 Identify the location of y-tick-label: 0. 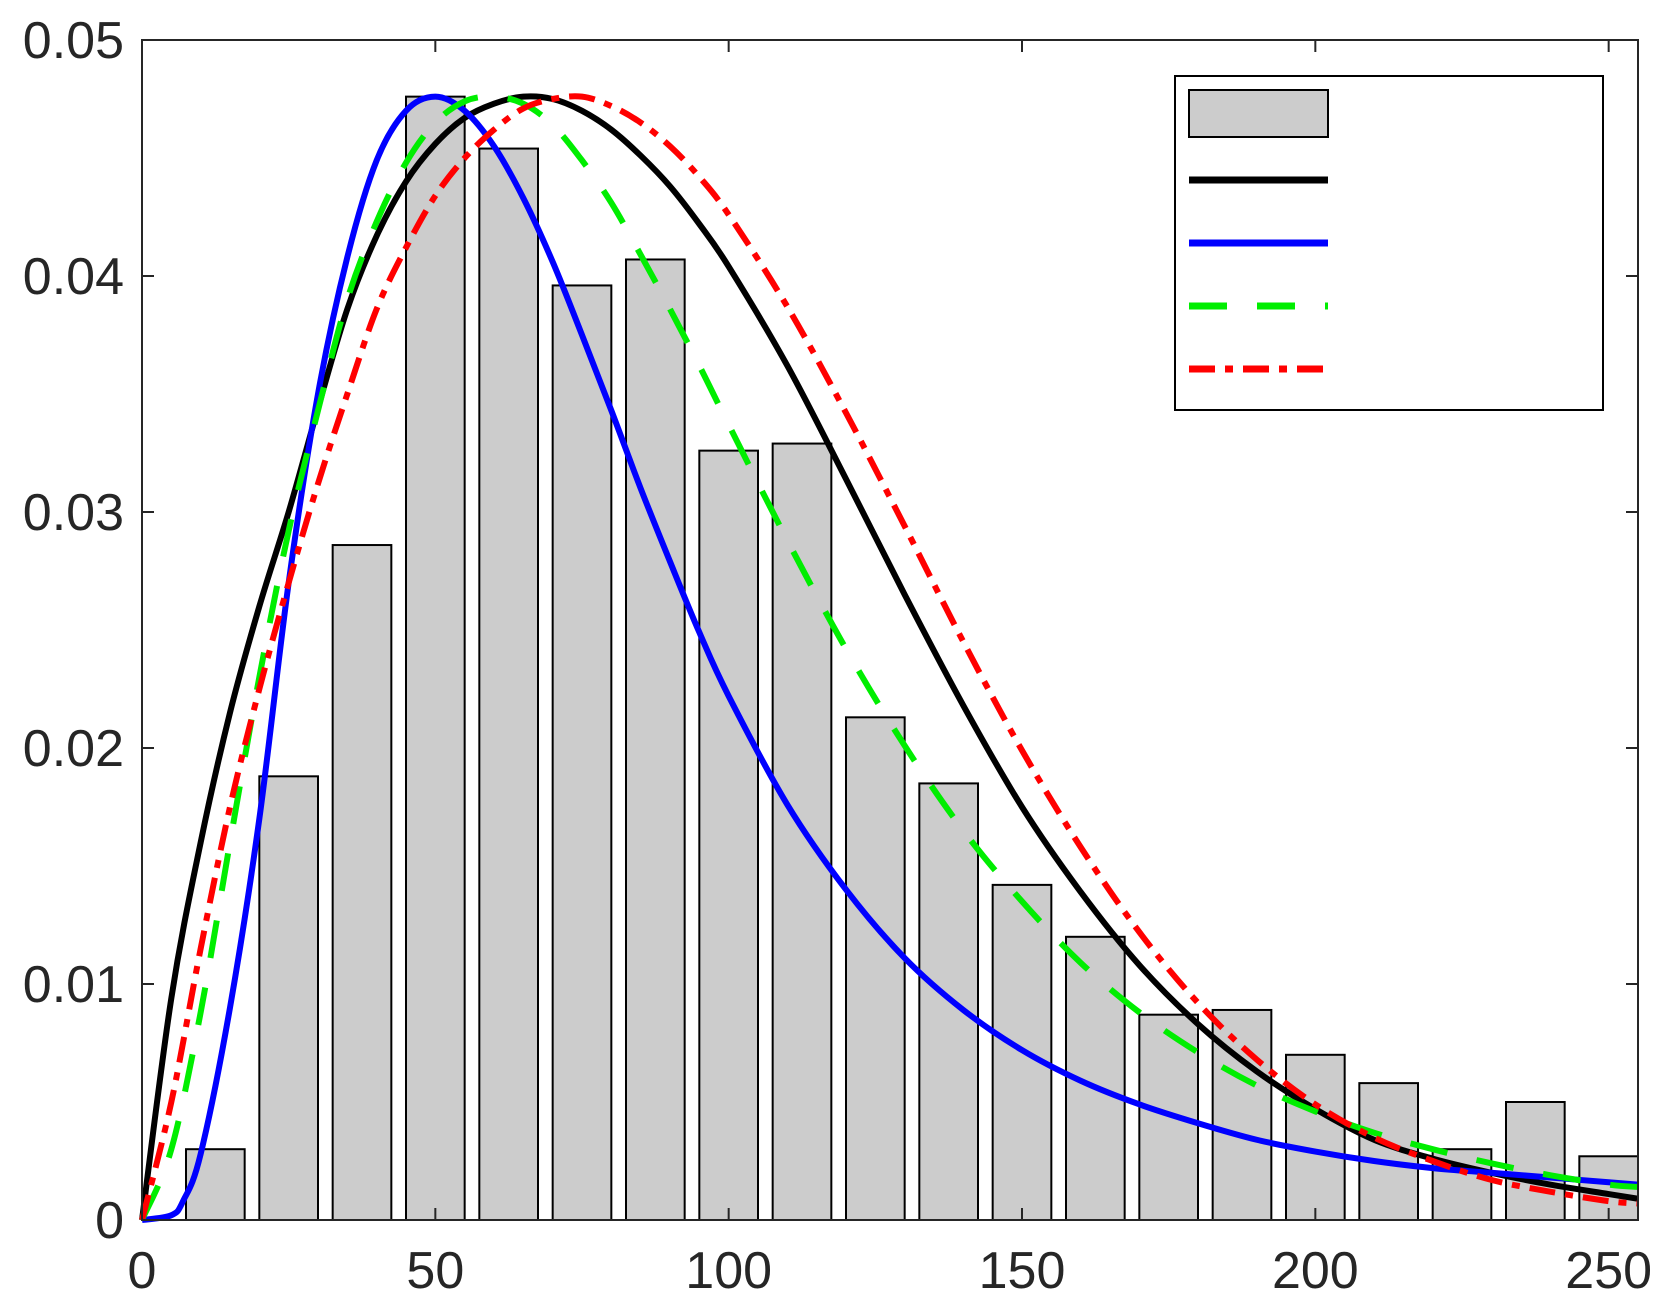
(109, 1221).